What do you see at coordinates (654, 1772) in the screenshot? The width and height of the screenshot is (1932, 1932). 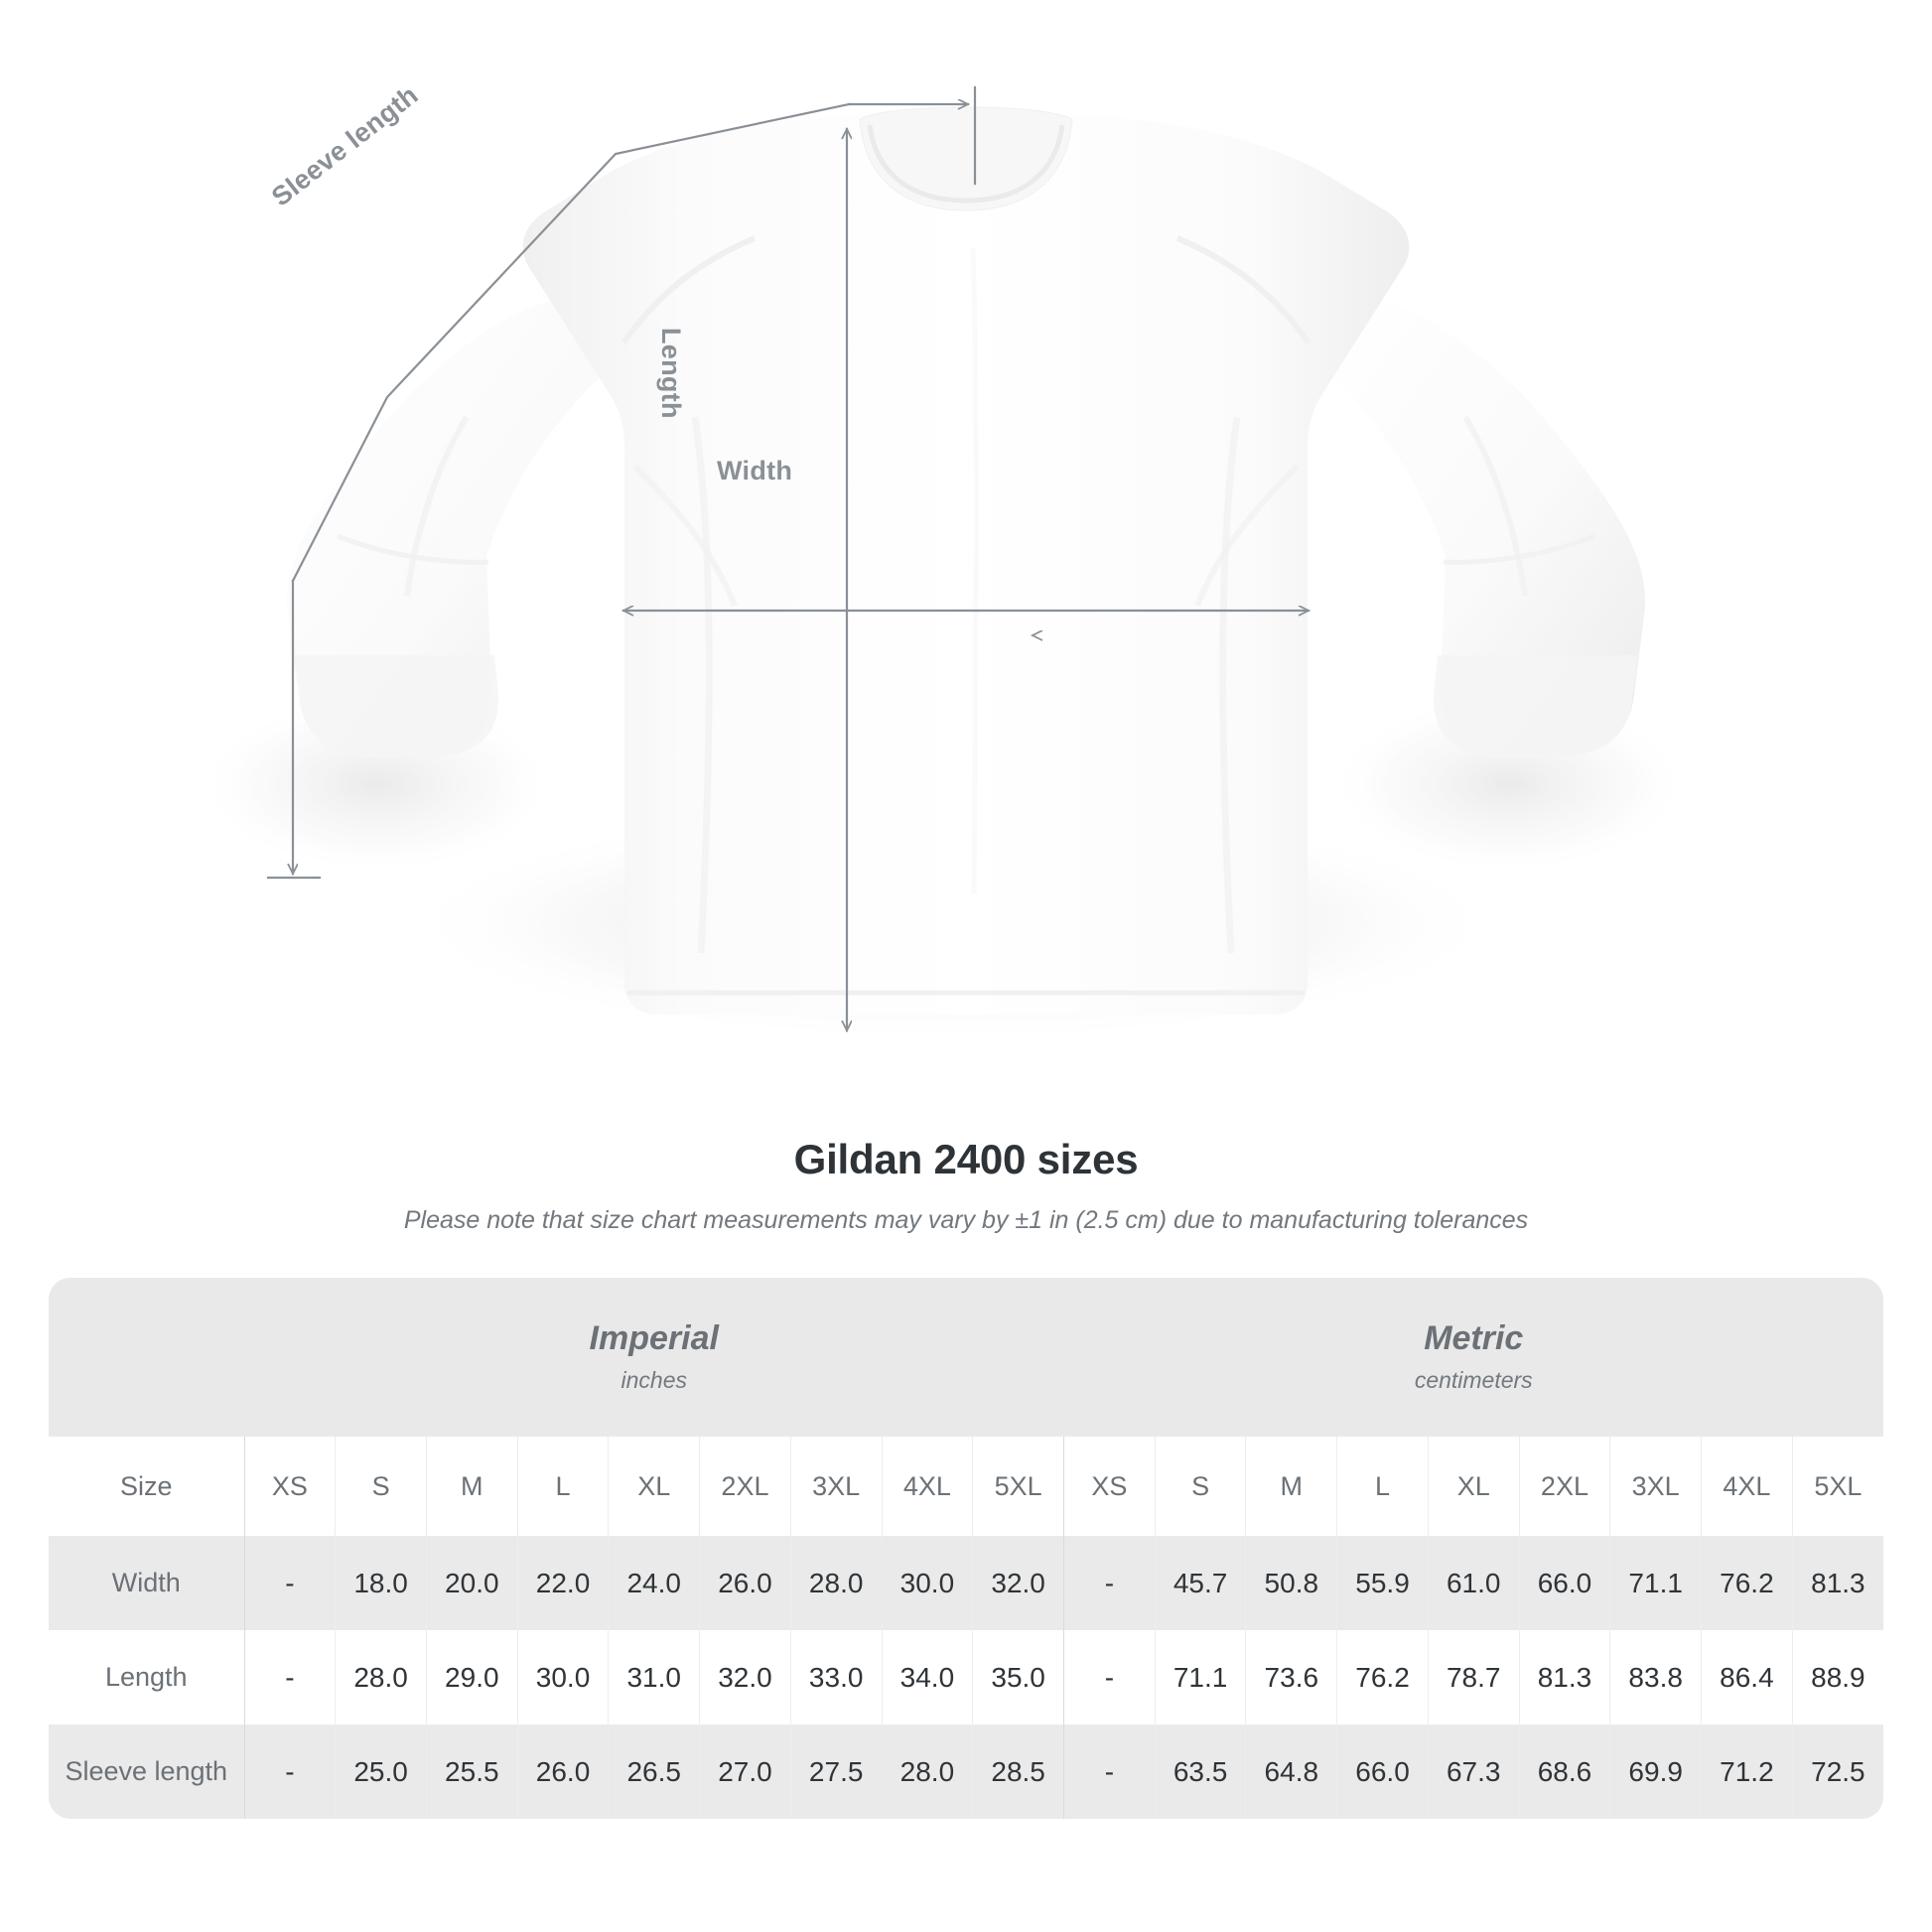 I see `cell-sleeve-length-imperial-xl: 26.5` at bounding box center [654, 1772].